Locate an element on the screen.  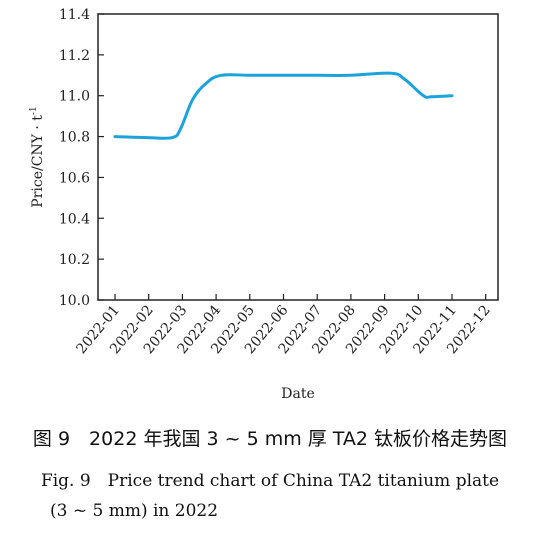
y-axis: 10.0 10.2 10.4 10.6 10.8 11.0 11.2 11.4 is located at coordinates (81, 158).